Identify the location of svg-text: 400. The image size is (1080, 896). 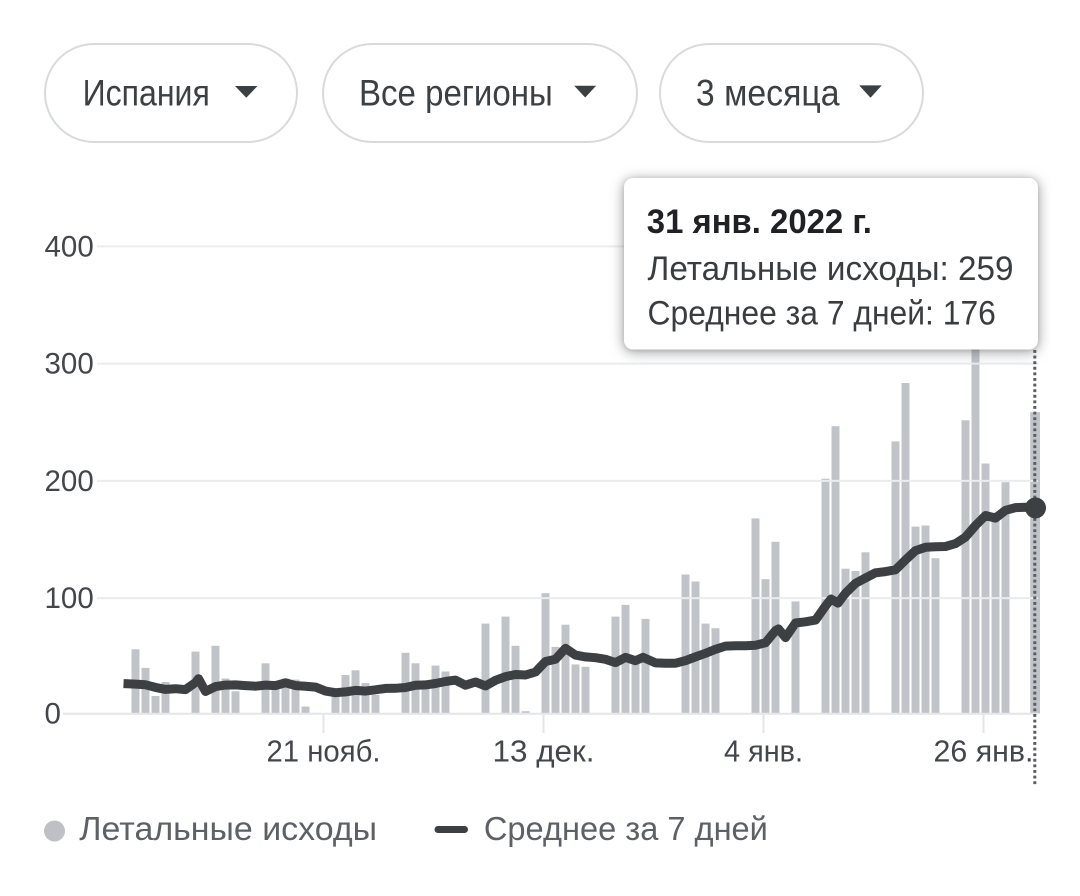
(69, 246).